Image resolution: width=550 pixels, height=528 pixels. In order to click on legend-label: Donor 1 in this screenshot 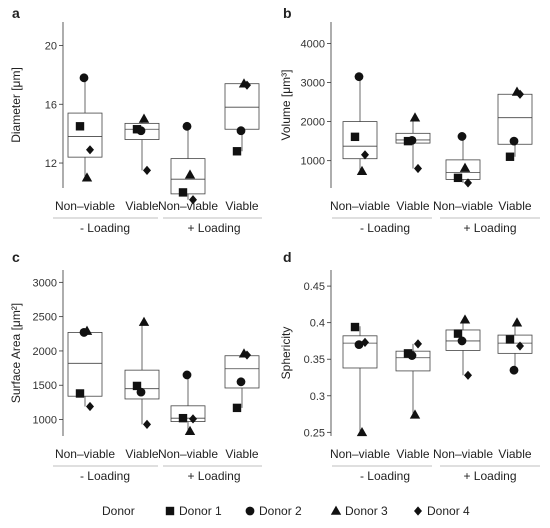, I will do `click(200, 511)`.